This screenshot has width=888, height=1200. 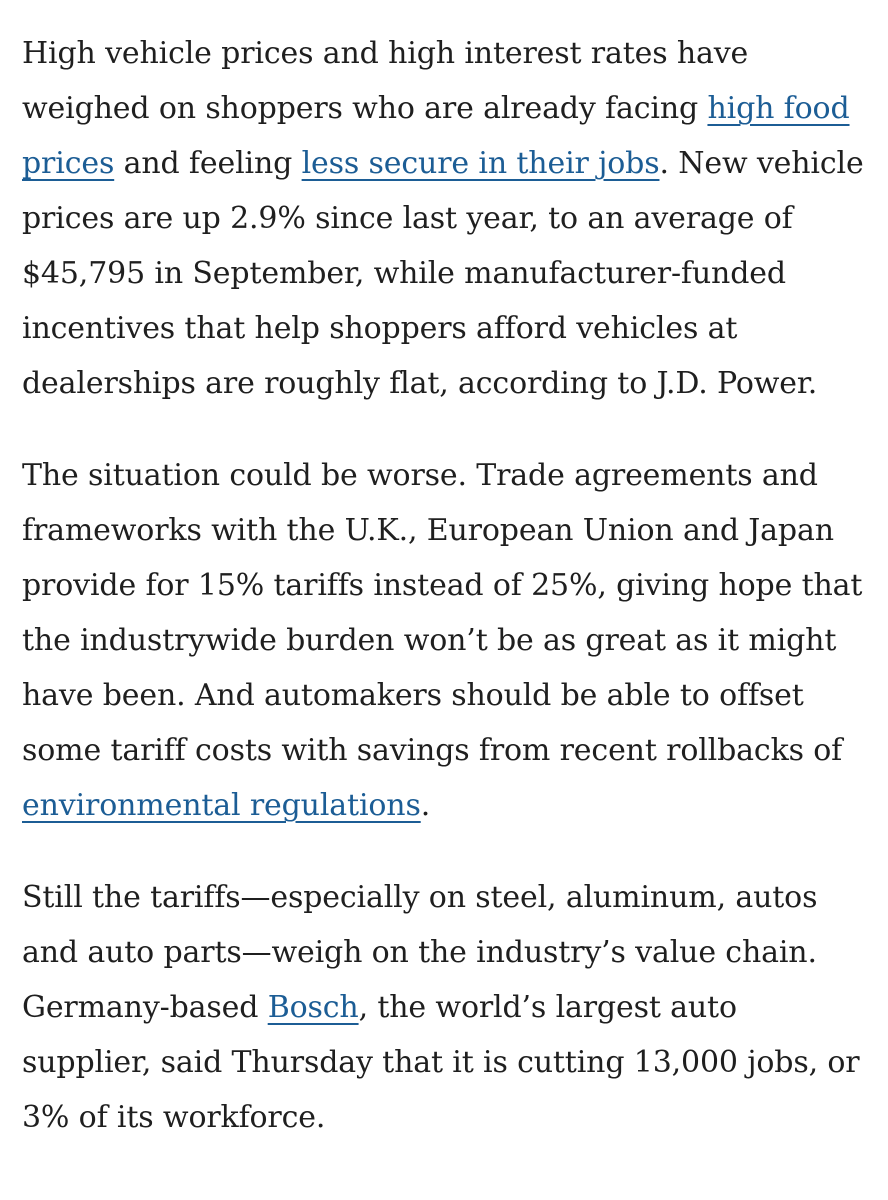 What do you see at coordinates (221, 805) in the screenshot?
I see `link-environmental-regulations: environmental regulations` at bounding box center [221, 805].